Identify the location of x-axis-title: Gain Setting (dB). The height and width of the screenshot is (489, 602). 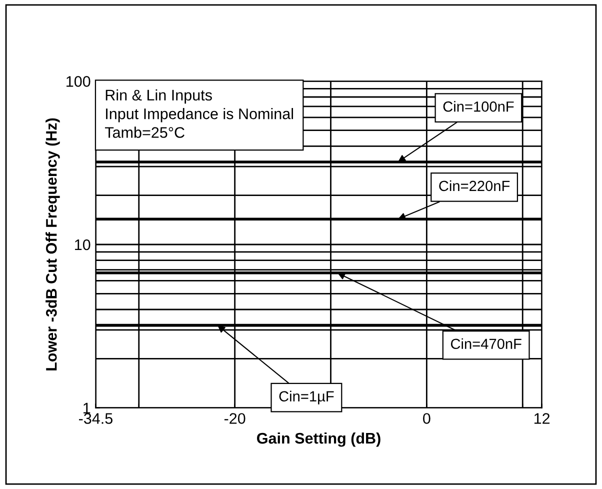
(318, 439).